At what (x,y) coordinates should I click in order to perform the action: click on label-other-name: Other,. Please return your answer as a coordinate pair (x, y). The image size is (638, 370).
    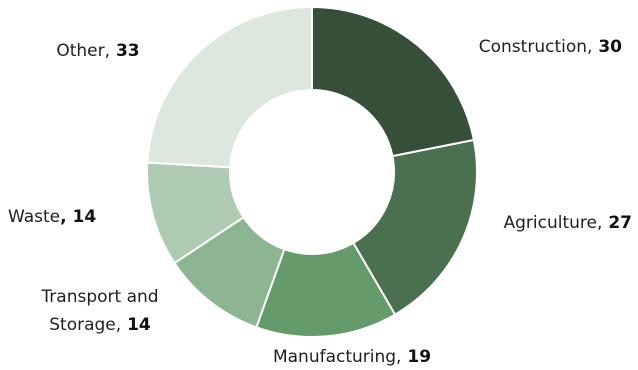
    Looking at the image, I should click on (83, 51).